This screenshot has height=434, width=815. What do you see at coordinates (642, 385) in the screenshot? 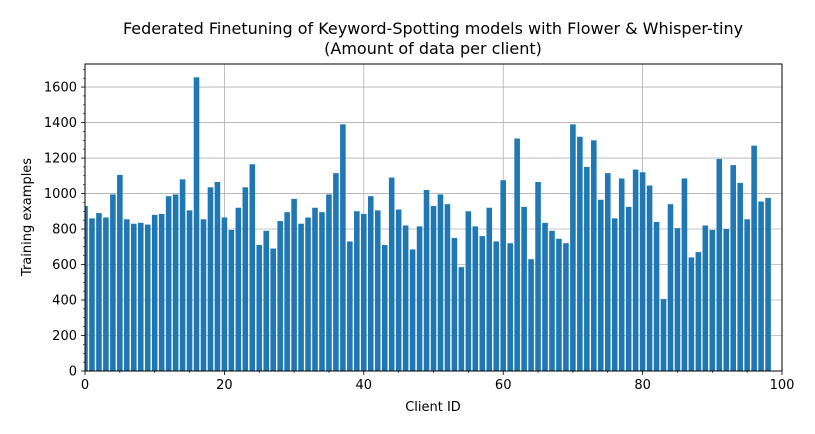
I see `x-tick-label: 80` at bounding box center [642, 385].